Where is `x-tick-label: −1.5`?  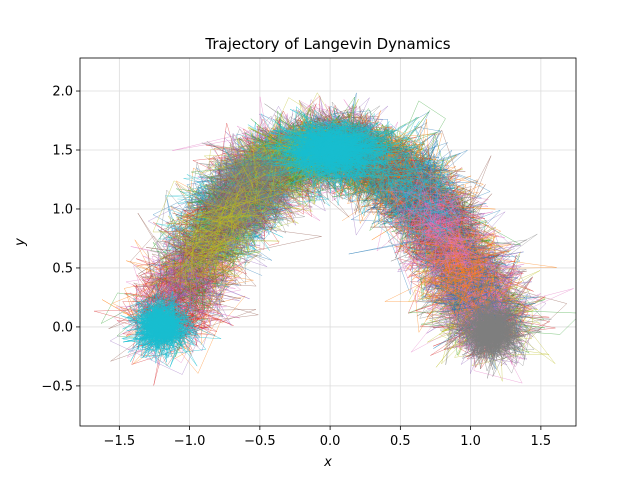 x-tick-label: −1.5 is located at coordinates (120, 441).